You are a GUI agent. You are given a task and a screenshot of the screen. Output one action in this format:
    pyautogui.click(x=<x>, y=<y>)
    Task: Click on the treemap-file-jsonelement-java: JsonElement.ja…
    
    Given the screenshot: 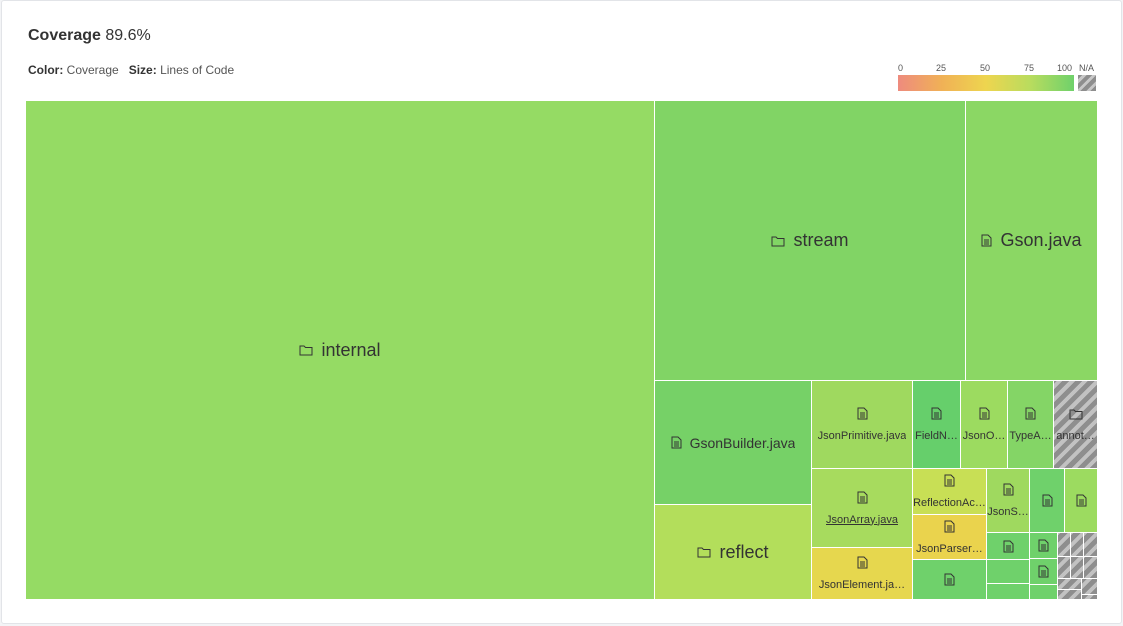 What is the action you would take?
    pyautogui.click(x=862, y=574)
    